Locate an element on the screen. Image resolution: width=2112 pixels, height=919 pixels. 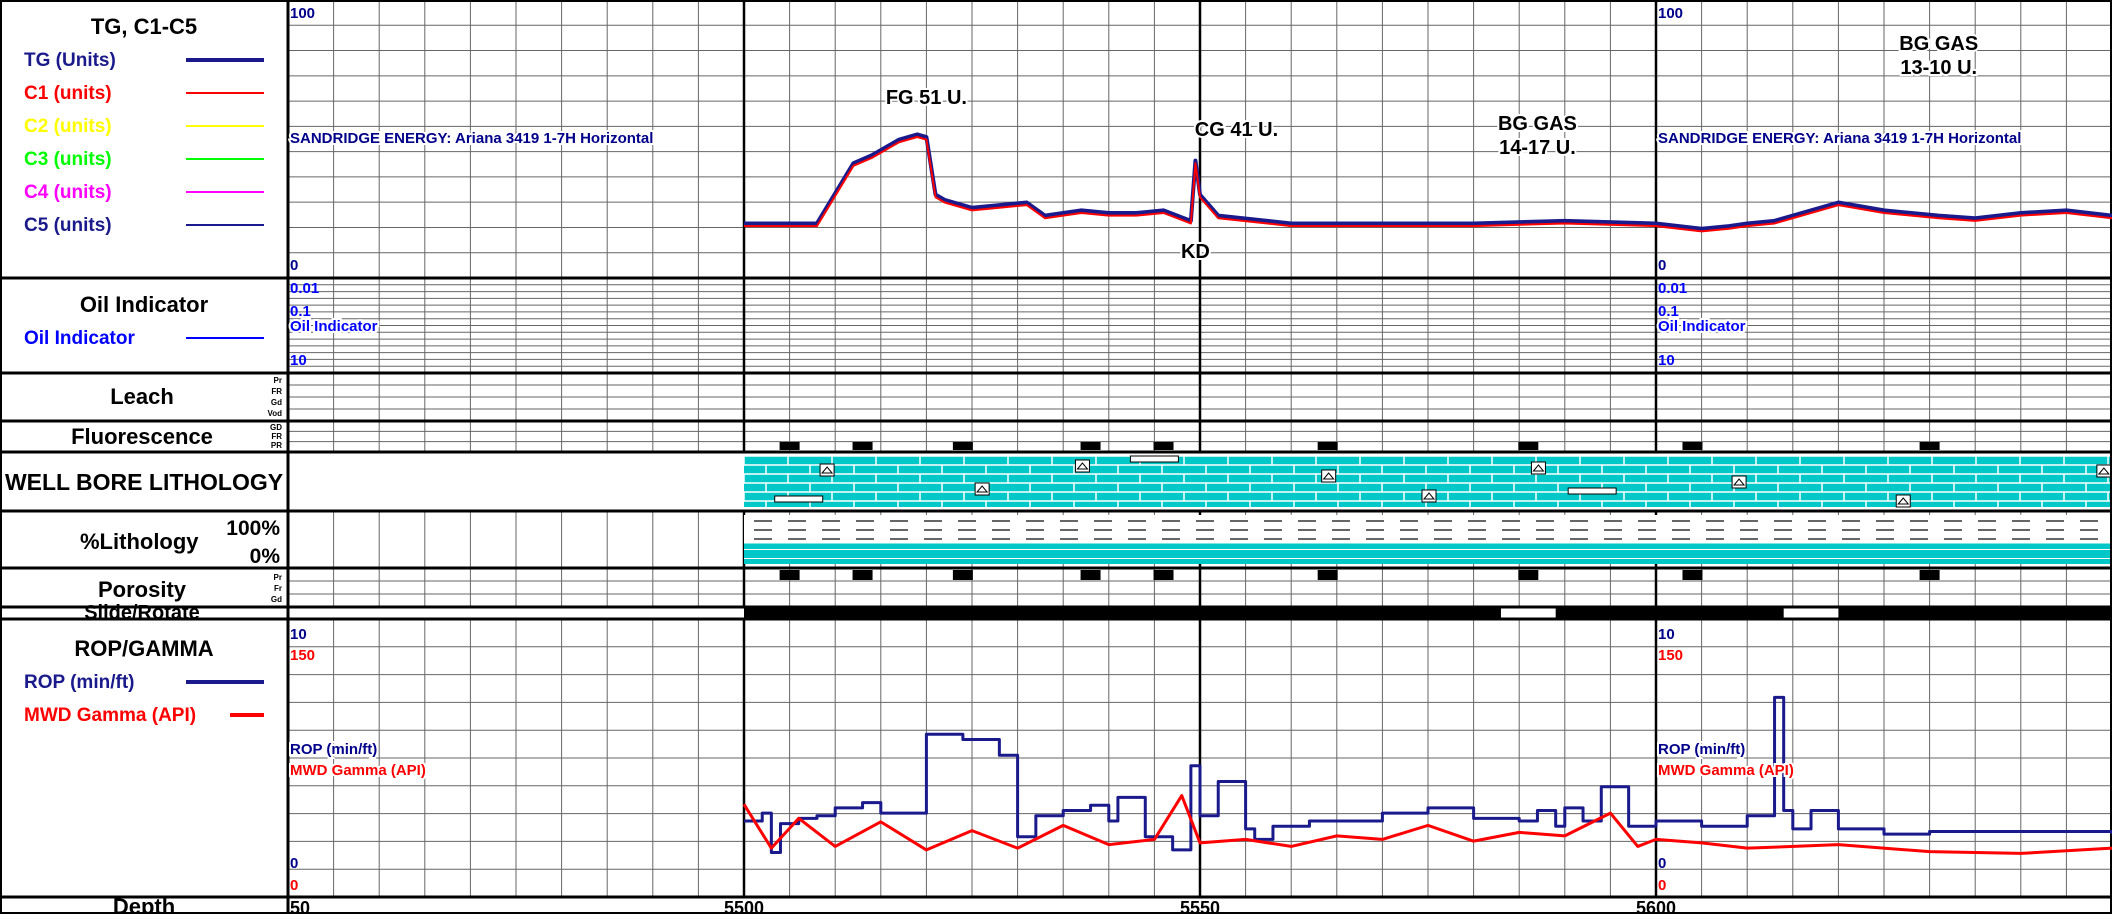
pct-shale is located at coordinates (1428, 529).